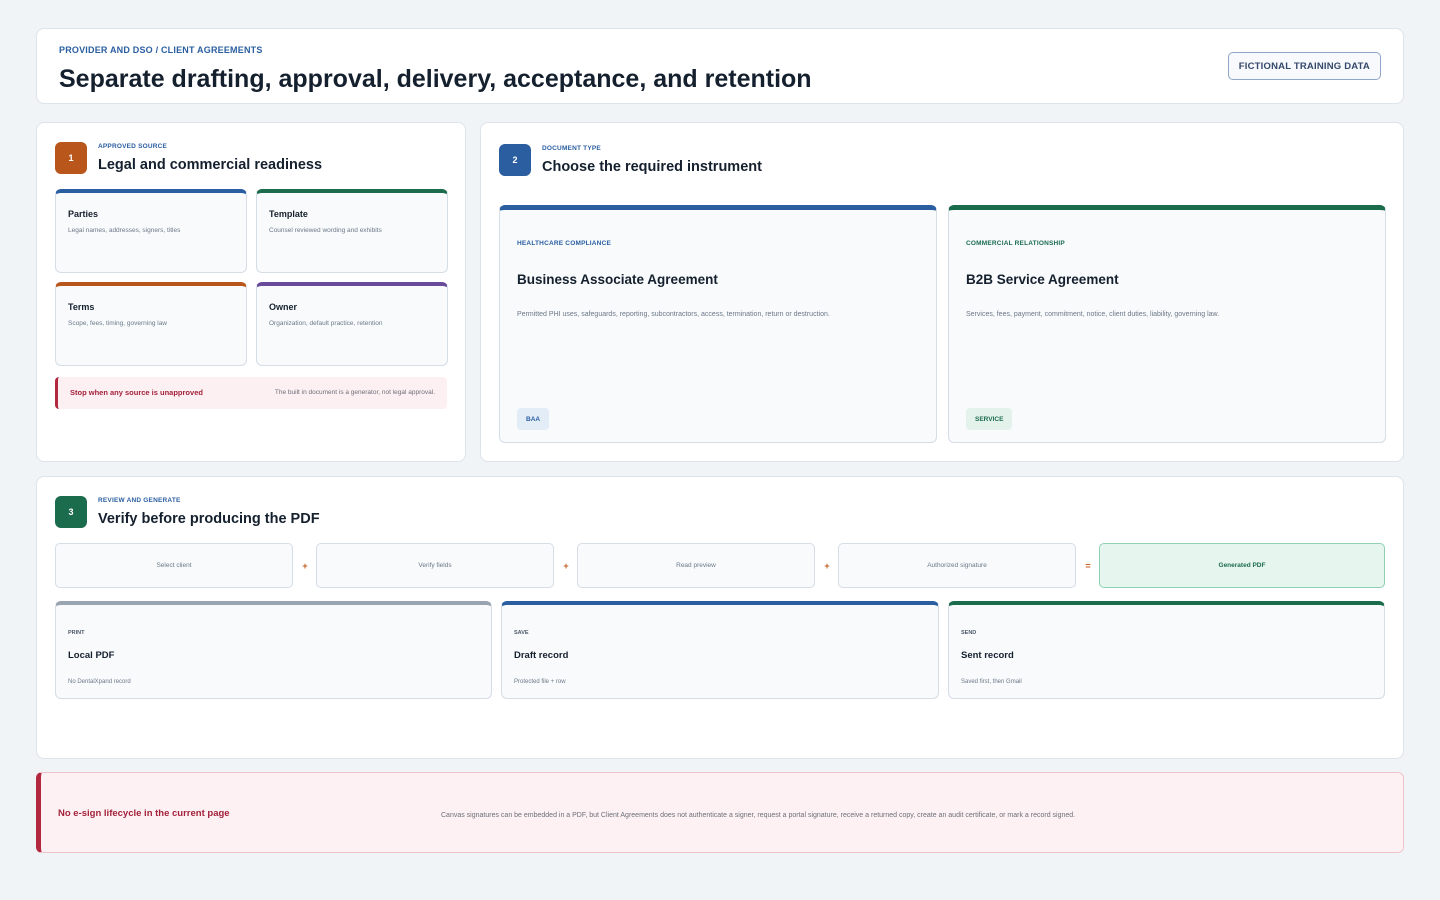  What do you see at coordinates (209, 519) in the screenshot?
I see `section-title: Verify before producing the PDF` at bounding box center [209, 519].